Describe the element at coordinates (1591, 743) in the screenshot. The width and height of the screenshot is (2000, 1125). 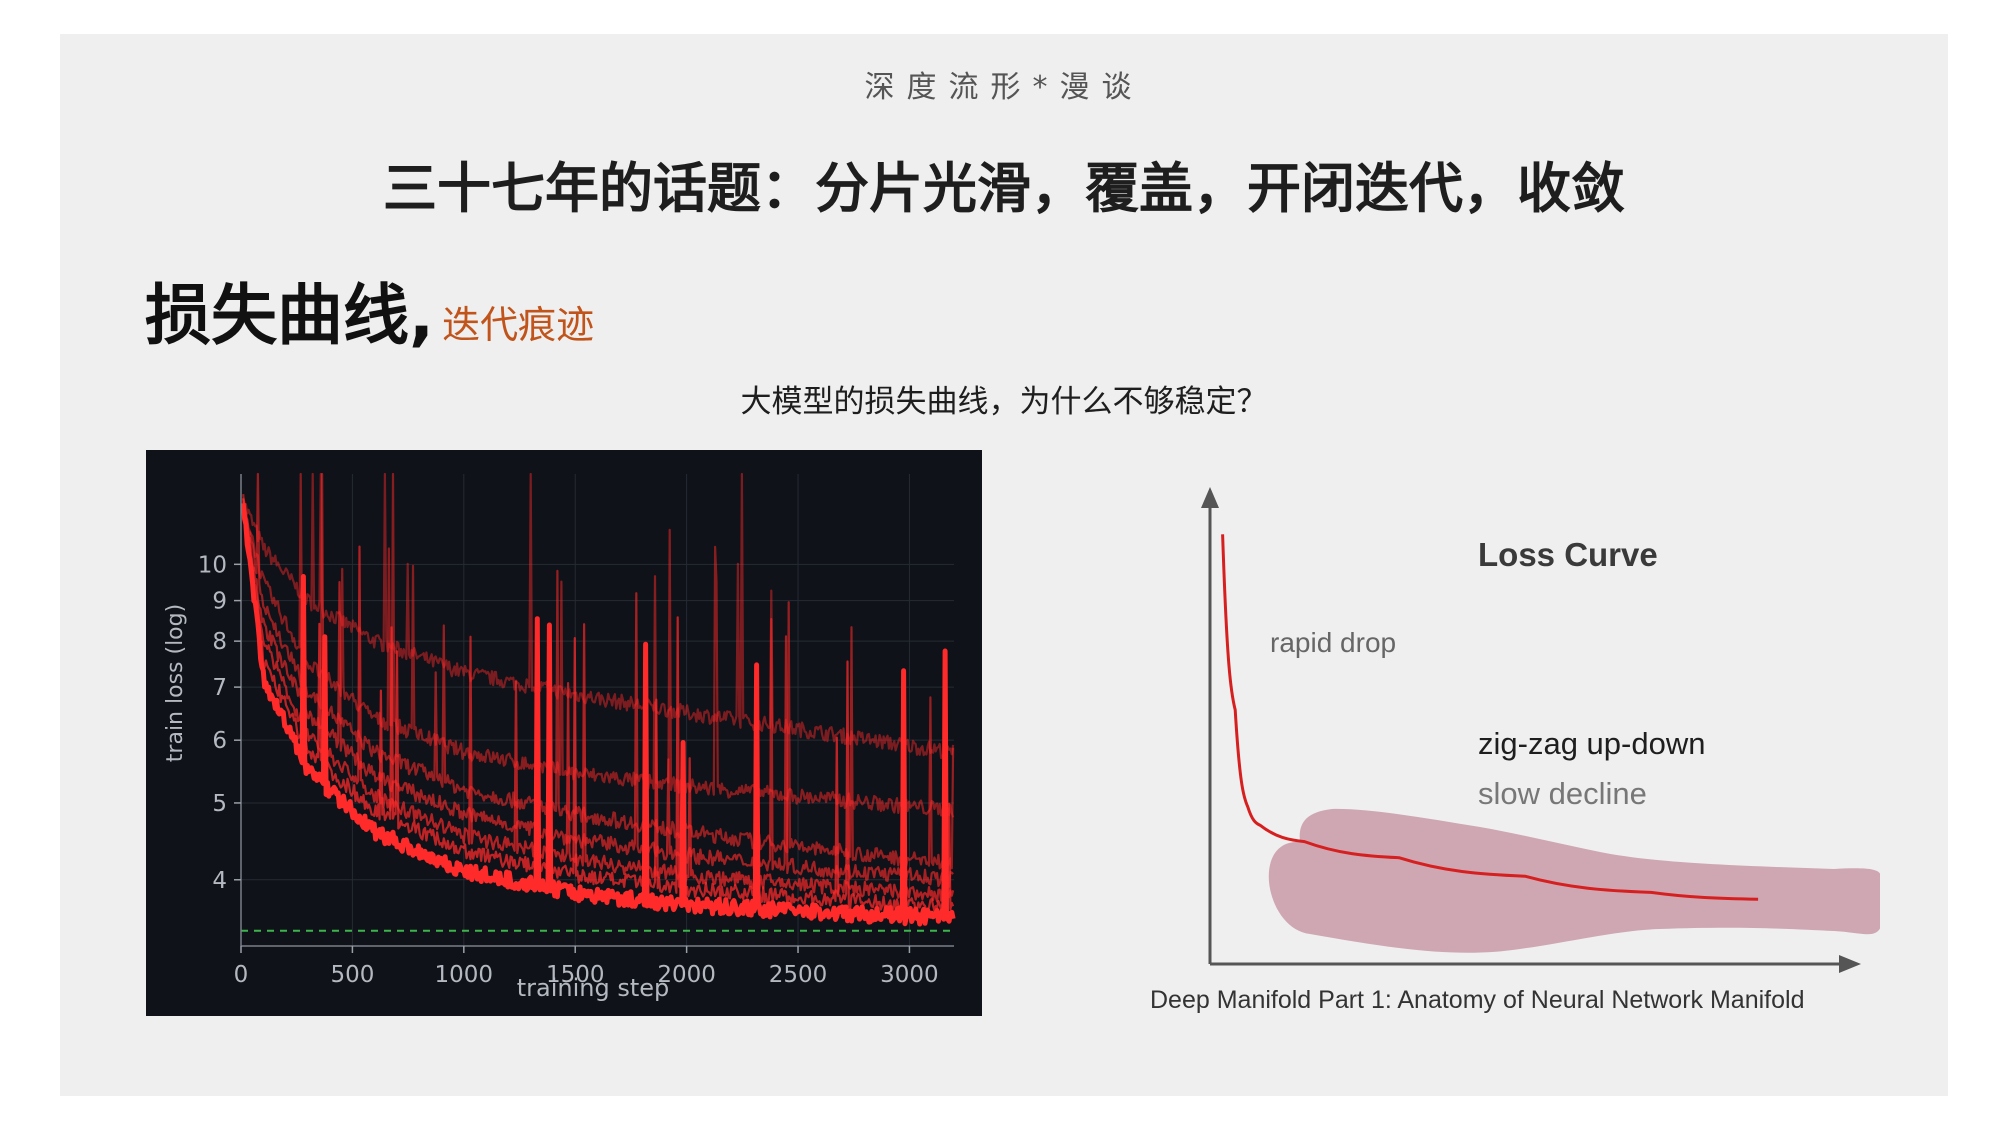
I see `annotation-zigzag: zig-zag up-down` at that location.